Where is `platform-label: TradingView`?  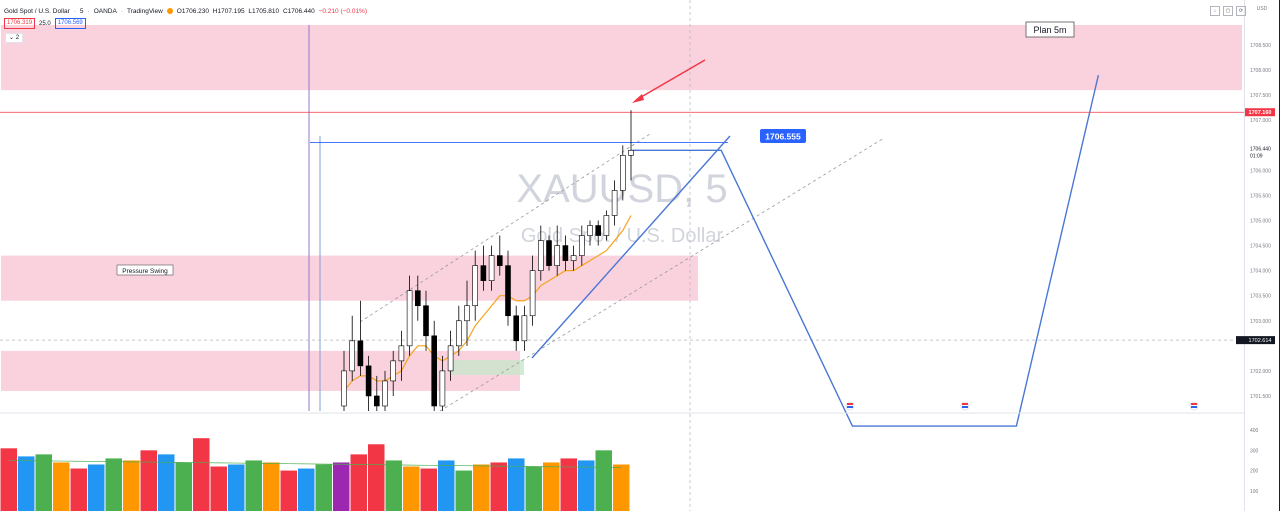
platform-label: TradingView is located at coordinates (145, 11).